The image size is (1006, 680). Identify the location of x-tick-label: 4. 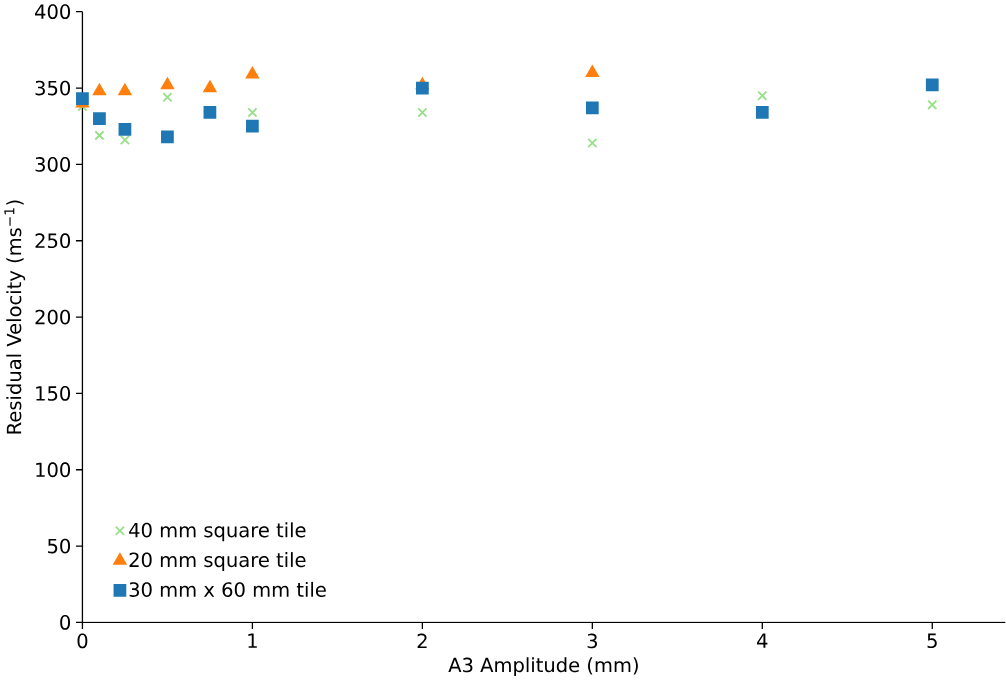
(762, 640).